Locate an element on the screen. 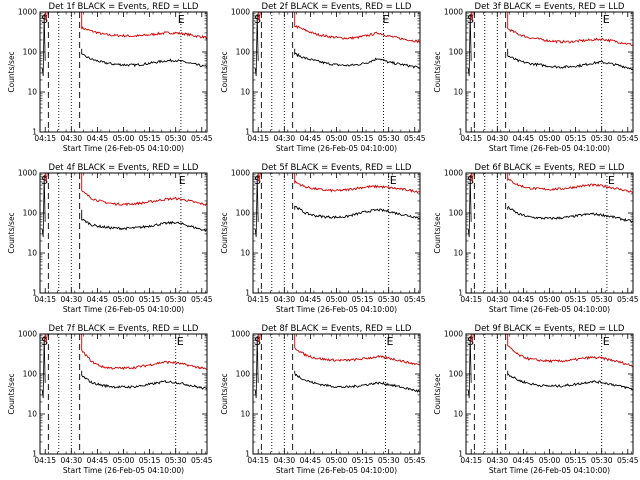 The image size is (640, 480). panel-title: Det 3f BLACK = Events, RED = LLD is located at coordinates (550, 7).